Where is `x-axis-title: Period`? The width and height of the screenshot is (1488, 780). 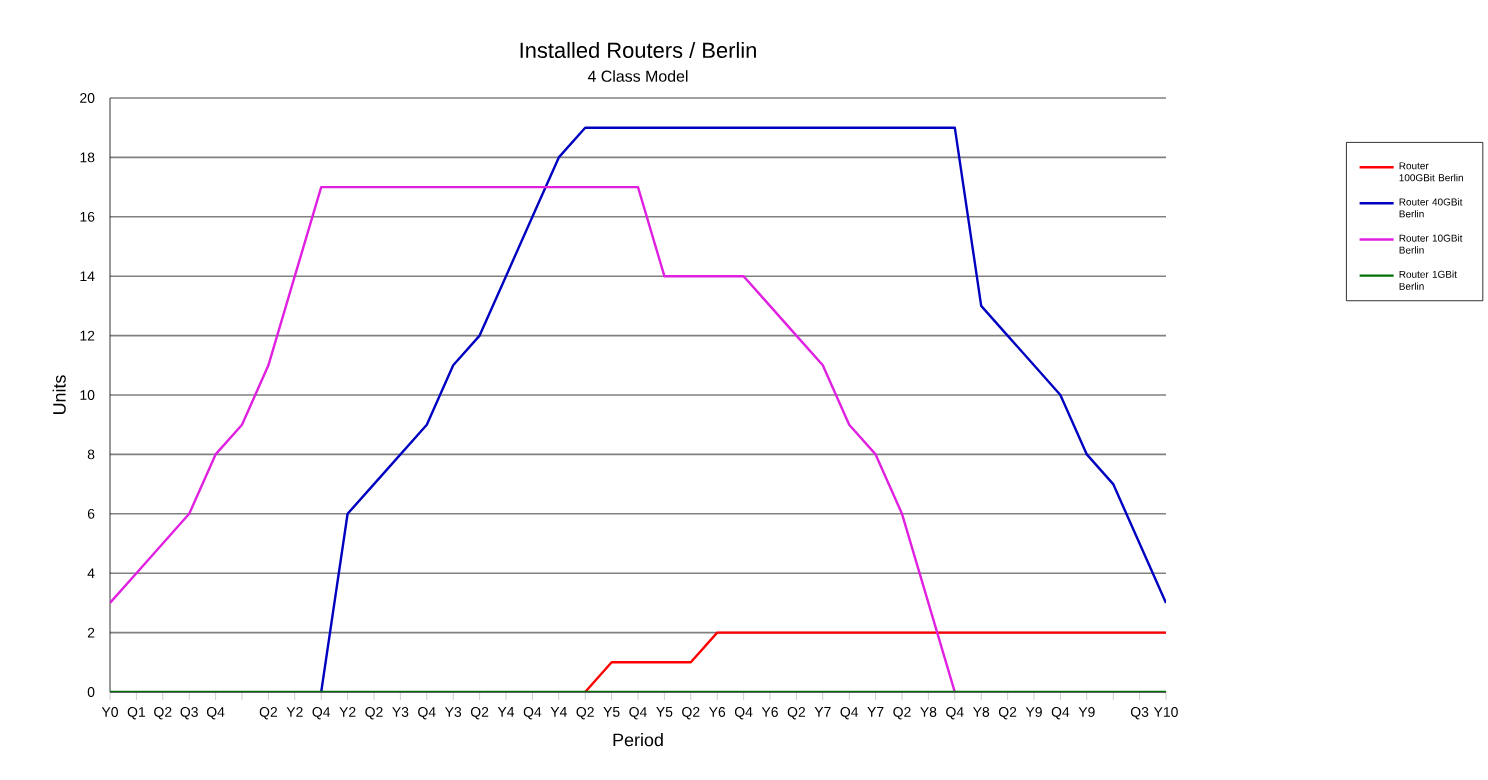
x-axis-title: Period is located at coordinates (638, 740).